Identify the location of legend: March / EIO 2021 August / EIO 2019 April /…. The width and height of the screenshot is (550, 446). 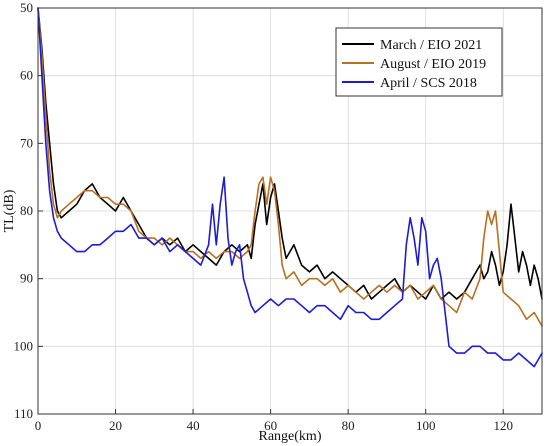
(419, 62).